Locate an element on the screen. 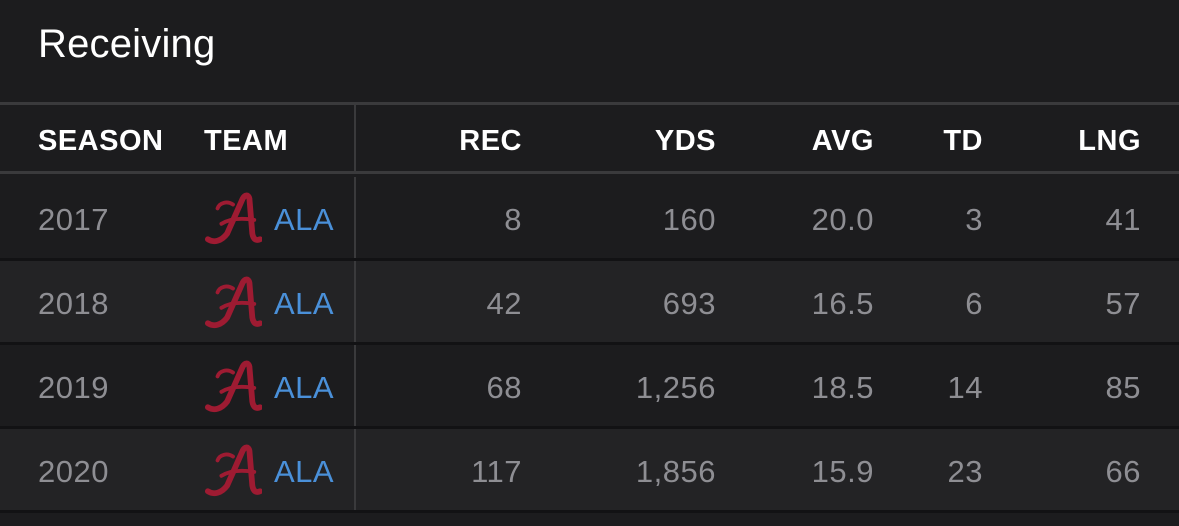 The width and height of the screenshot is (1179, 526). yds-cell: 693 is located at coordinates (689, 303).